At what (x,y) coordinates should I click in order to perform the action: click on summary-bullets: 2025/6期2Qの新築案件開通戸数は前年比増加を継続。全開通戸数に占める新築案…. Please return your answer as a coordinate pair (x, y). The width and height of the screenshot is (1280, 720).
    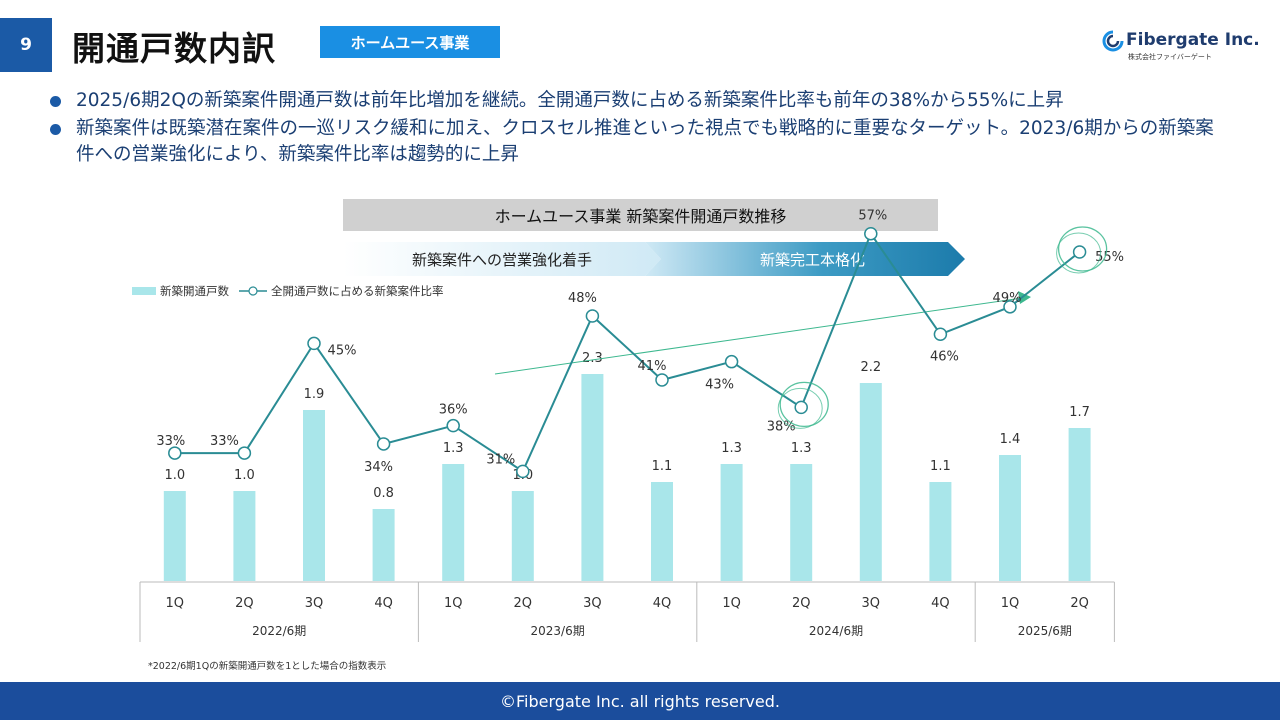
    Looking at the image, I should click on (638, 129).